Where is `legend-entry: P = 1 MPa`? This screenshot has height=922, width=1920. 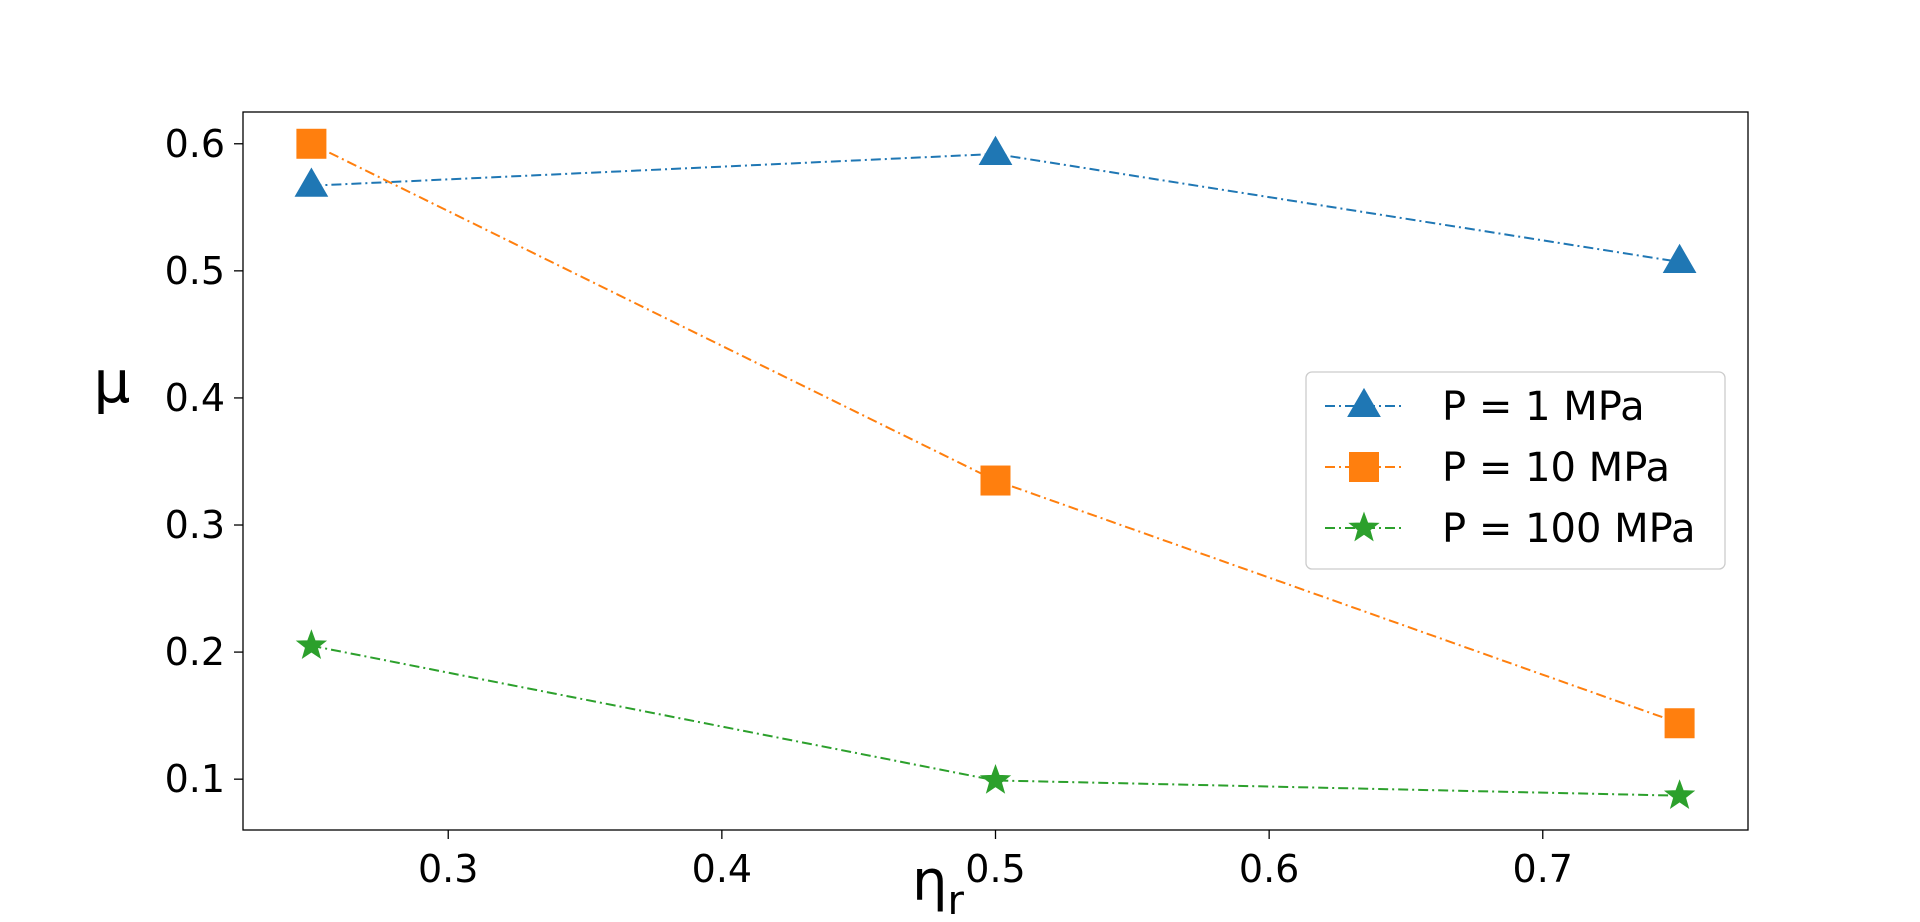
legend-entry: P = 1 MPa is located at coordinates (1485, 407).